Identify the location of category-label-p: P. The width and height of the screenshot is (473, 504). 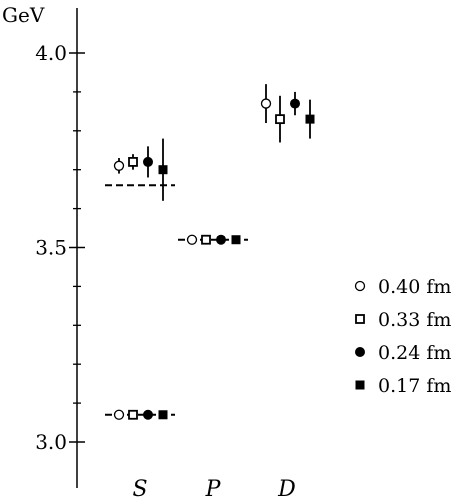
(213, 489).